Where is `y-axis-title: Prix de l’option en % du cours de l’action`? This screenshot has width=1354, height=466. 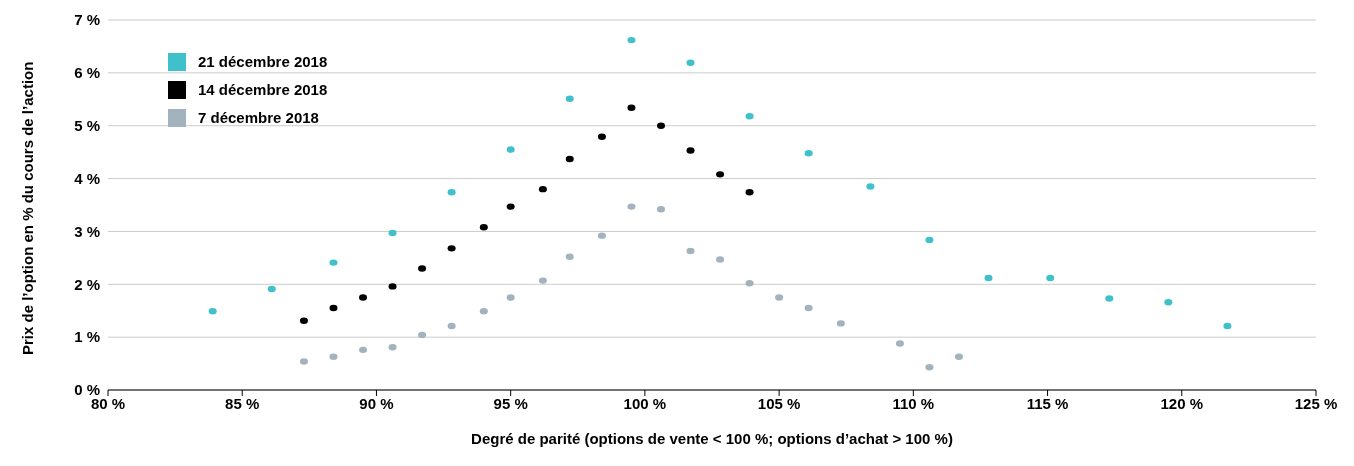 y-axis-title: Prix de l’option en % du cours de l’action is located at coordinates (28, 208).